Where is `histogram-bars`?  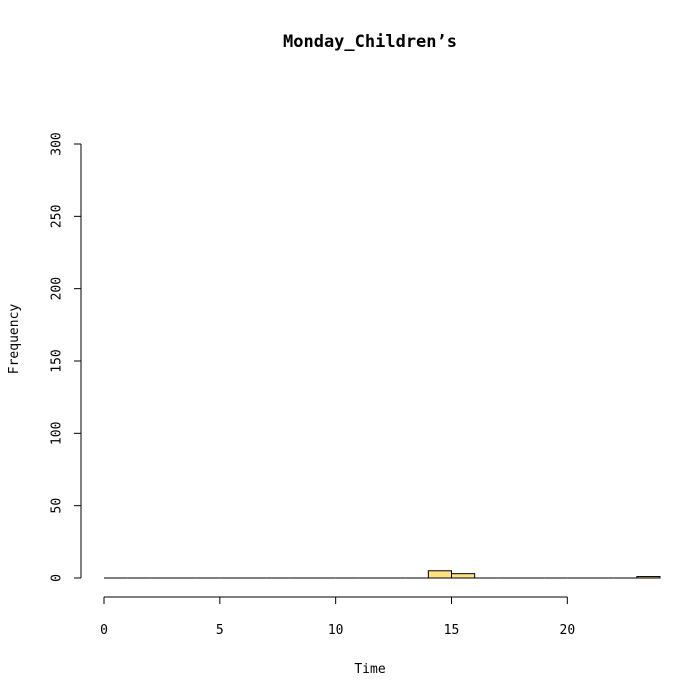
histogram-bars is located at coordinates (382, 574).